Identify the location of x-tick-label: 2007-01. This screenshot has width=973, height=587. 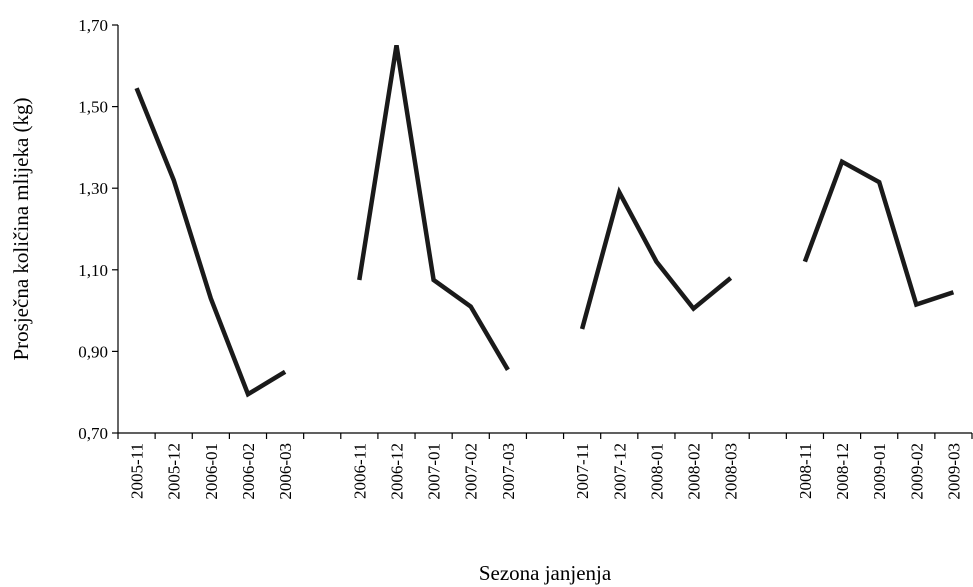
(434, 471).